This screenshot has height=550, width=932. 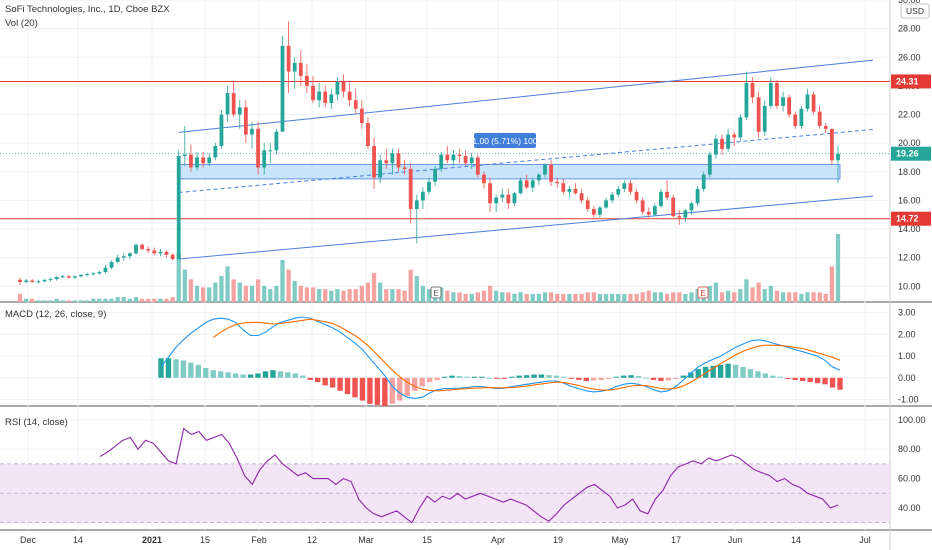 What do you see at coordinates (366, 540) in the screenshot?
I see `x-tick-label: Mar` at bounding box center [366, 540].